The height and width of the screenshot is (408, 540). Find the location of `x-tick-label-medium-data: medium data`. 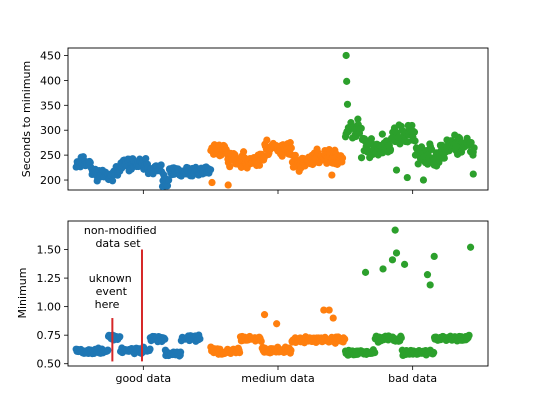

x-tick-label-medium-data: medium data is located at coordinates (277, 378).